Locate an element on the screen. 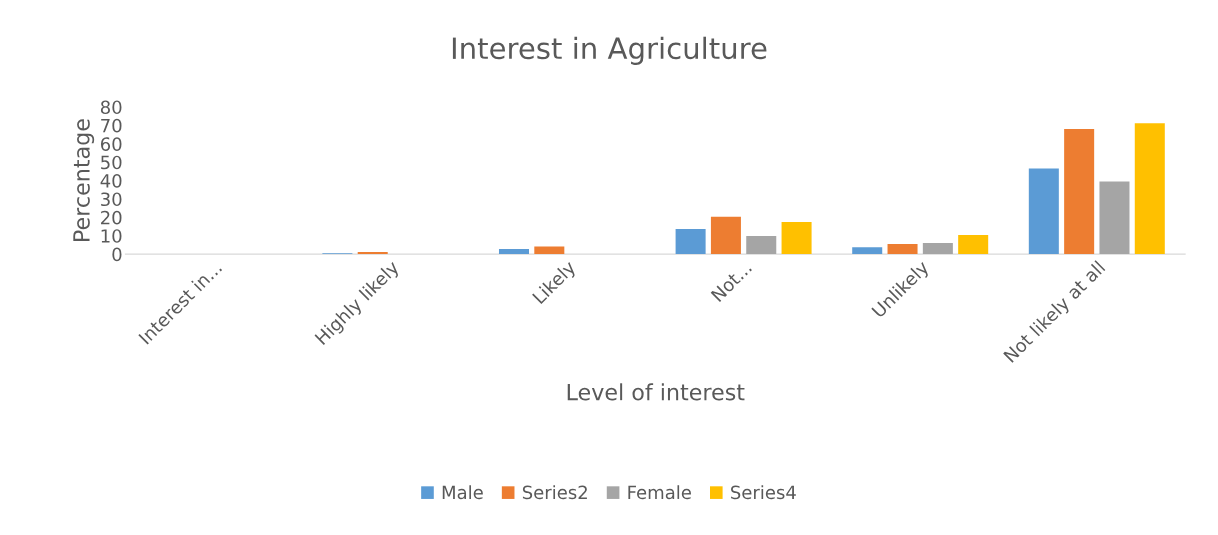  y-tick-label: 20 is located at coordinates (111, 217).